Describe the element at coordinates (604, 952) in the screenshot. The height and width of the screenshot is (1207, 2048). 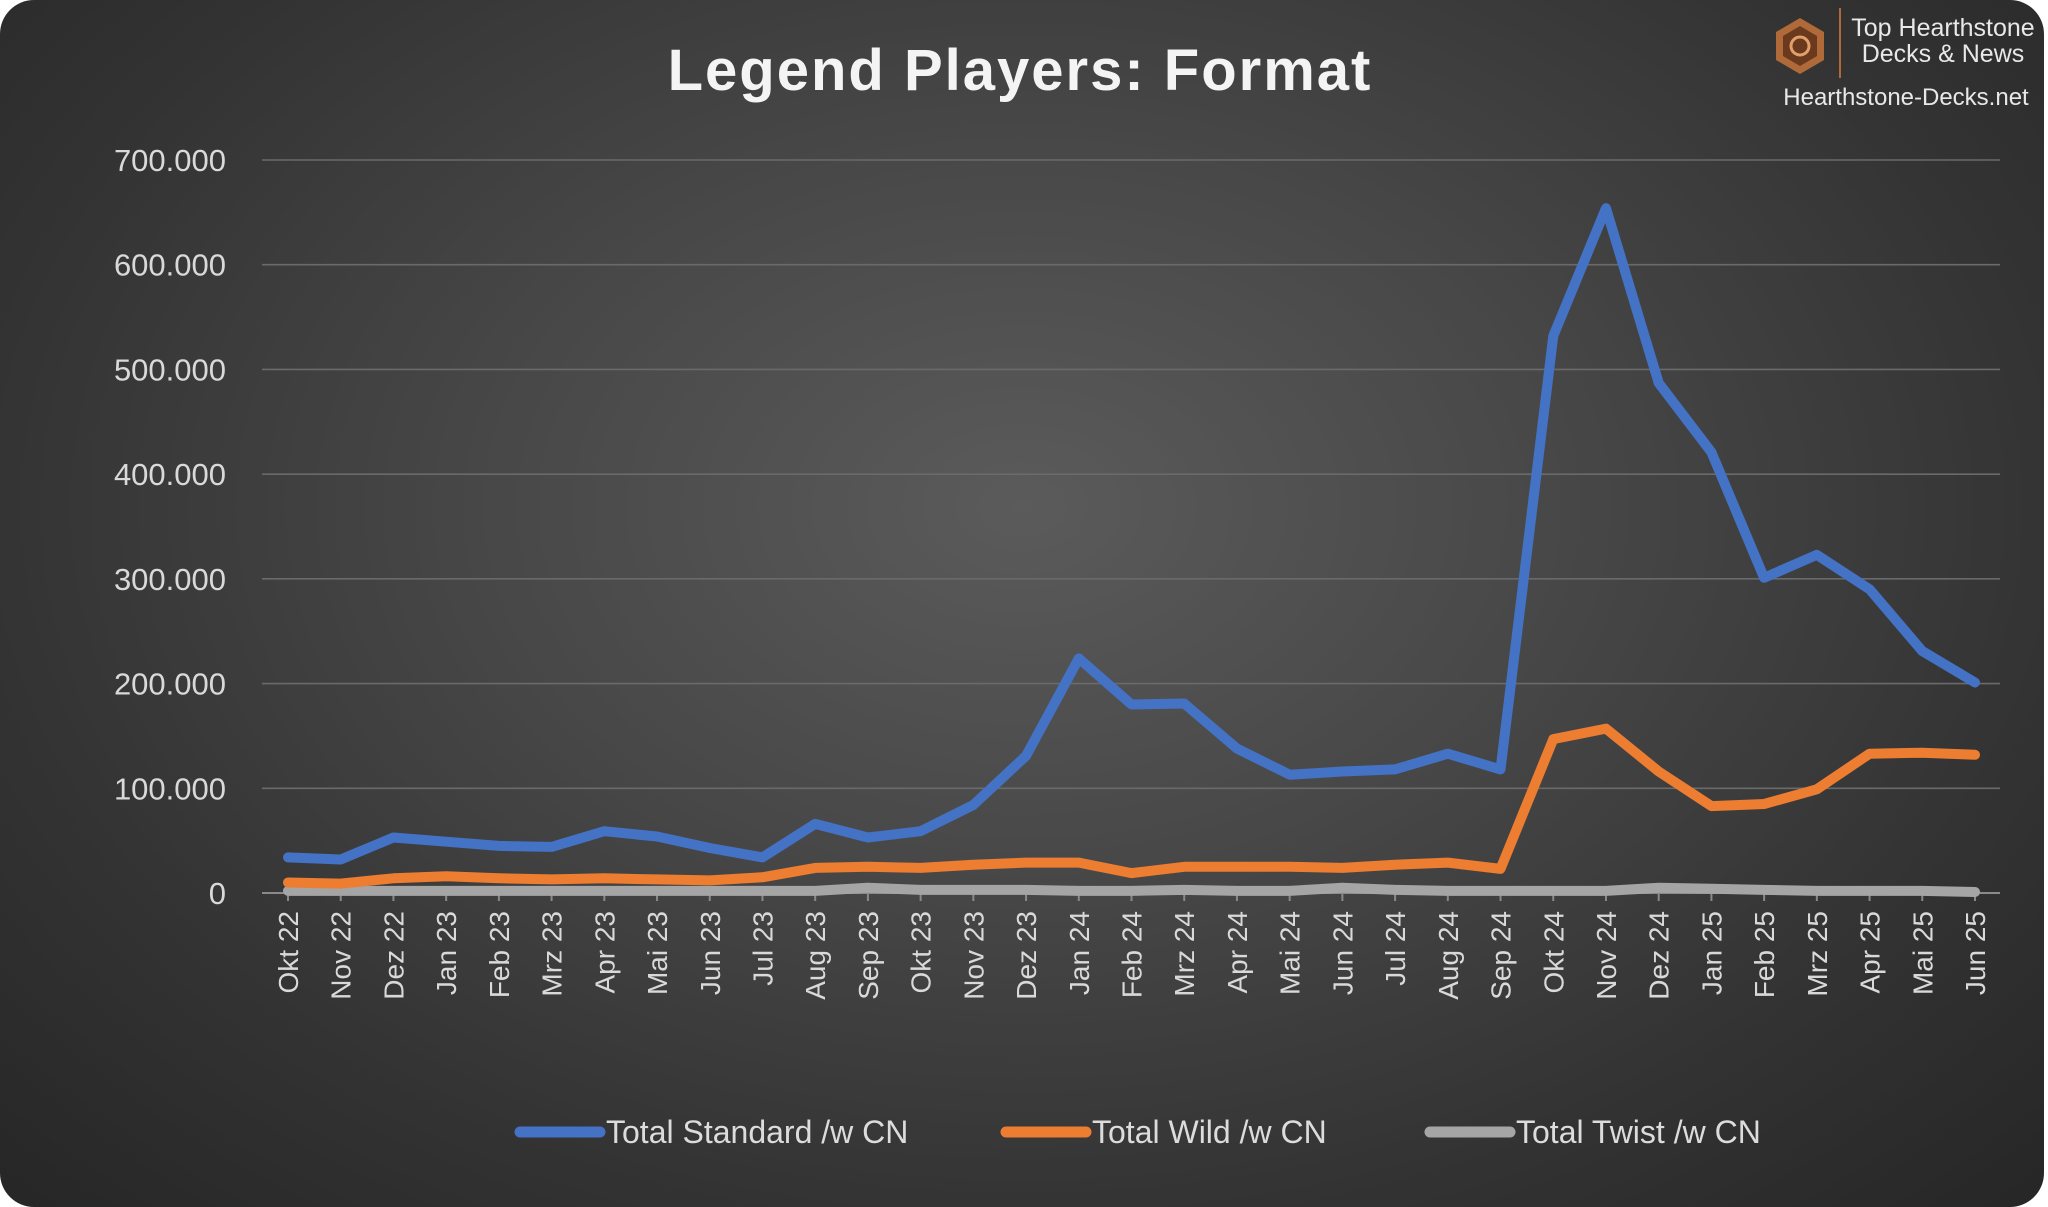
I see `x-tick-label: Apr 23` at that location.